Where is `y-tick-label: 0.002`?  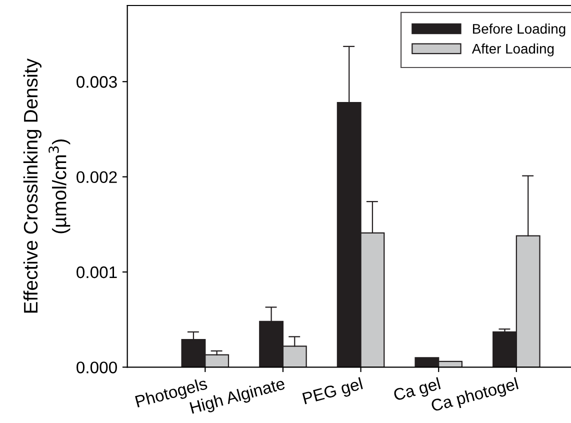
y-tick-label: 0.002 is located at coordinates (96, 177).